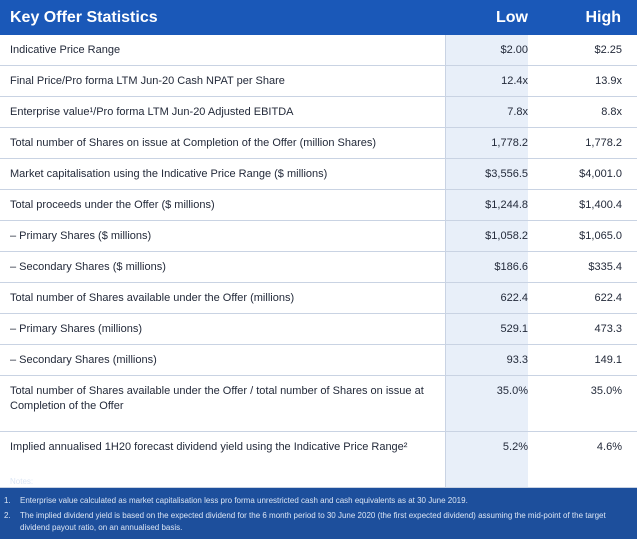 Image resolution: width=637 pixels, height=539 pixels. I want to click on low-value: 529.1, so click(486, 329).